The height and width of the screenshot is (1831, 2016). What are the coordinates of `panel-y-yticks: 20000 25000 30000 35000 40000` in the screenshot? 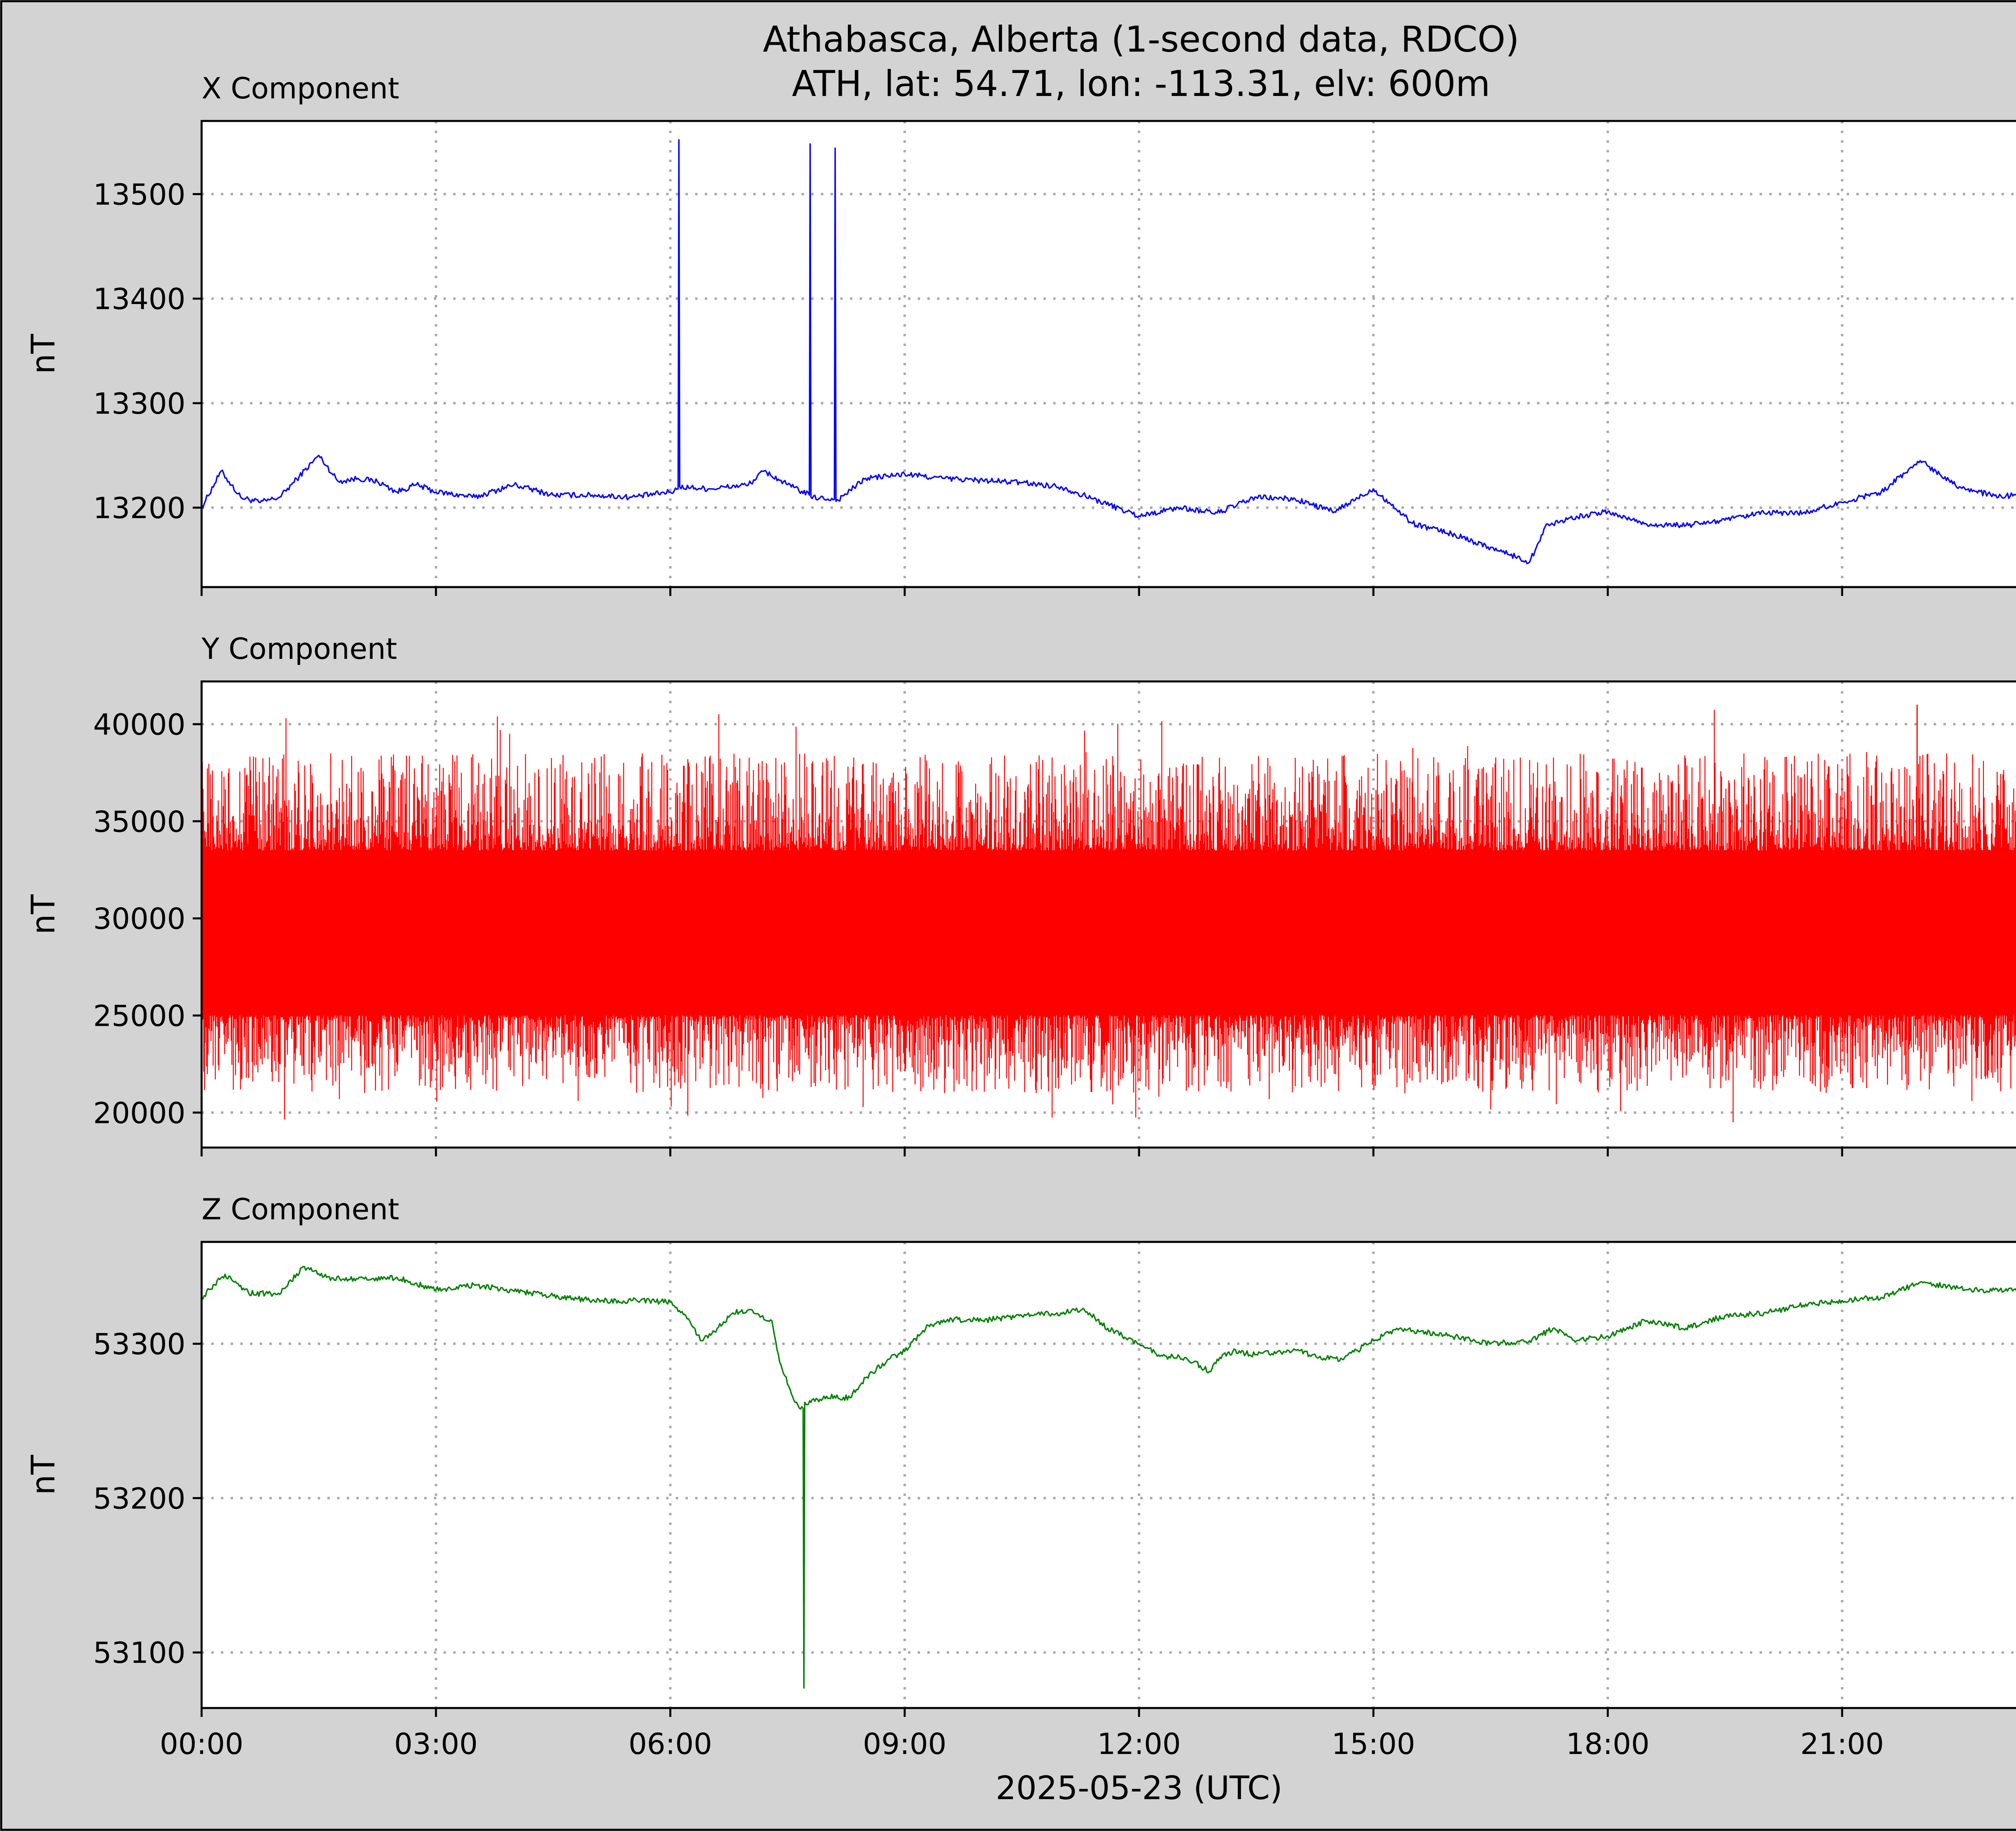 It's located at (147, 919).